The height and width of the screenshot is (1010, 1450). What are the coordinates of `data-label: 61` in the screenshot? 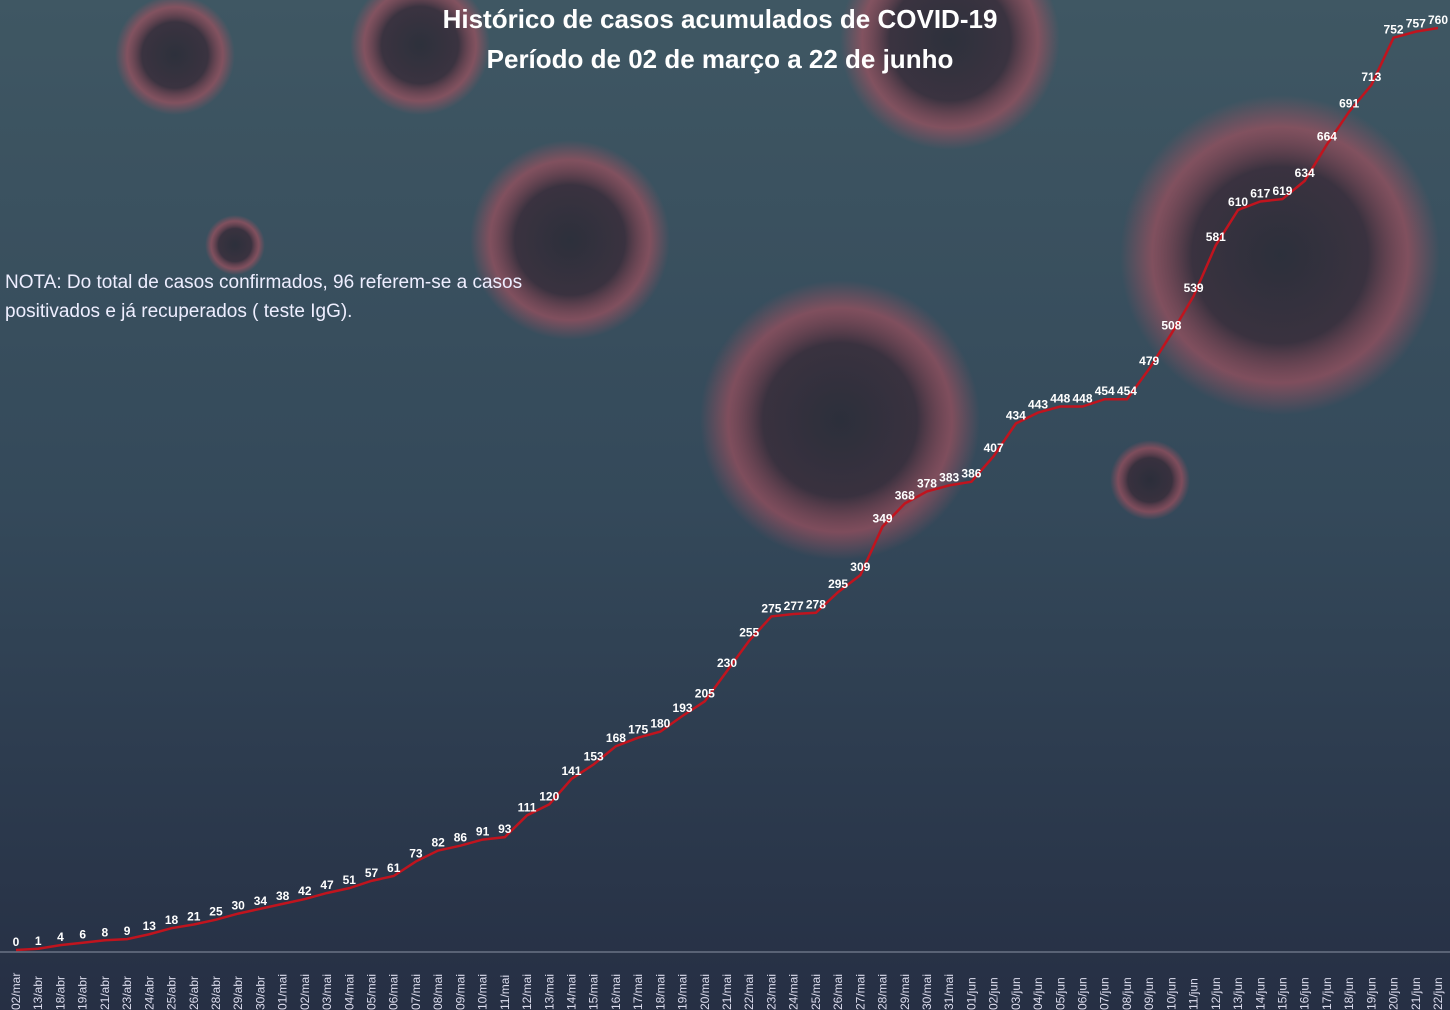 It's located at (394, 868).